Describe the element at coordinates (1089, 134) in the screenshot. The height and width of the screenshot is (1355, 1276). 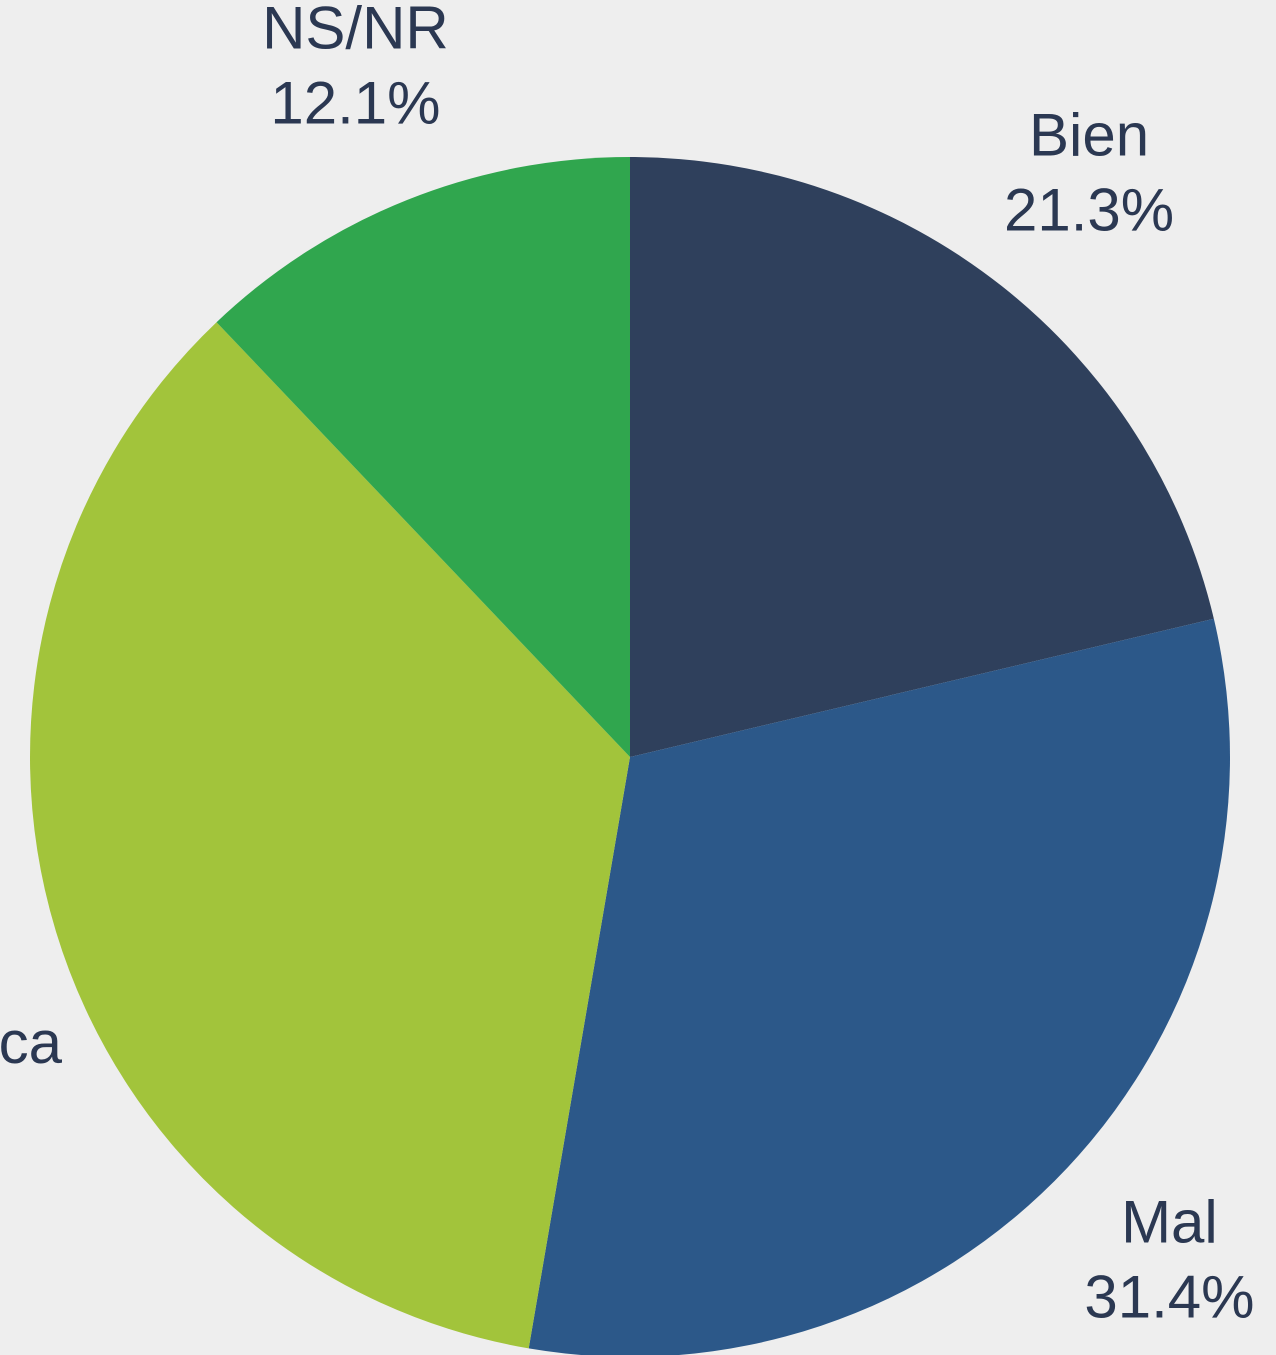
I see `slice-label: Bien` at that location.